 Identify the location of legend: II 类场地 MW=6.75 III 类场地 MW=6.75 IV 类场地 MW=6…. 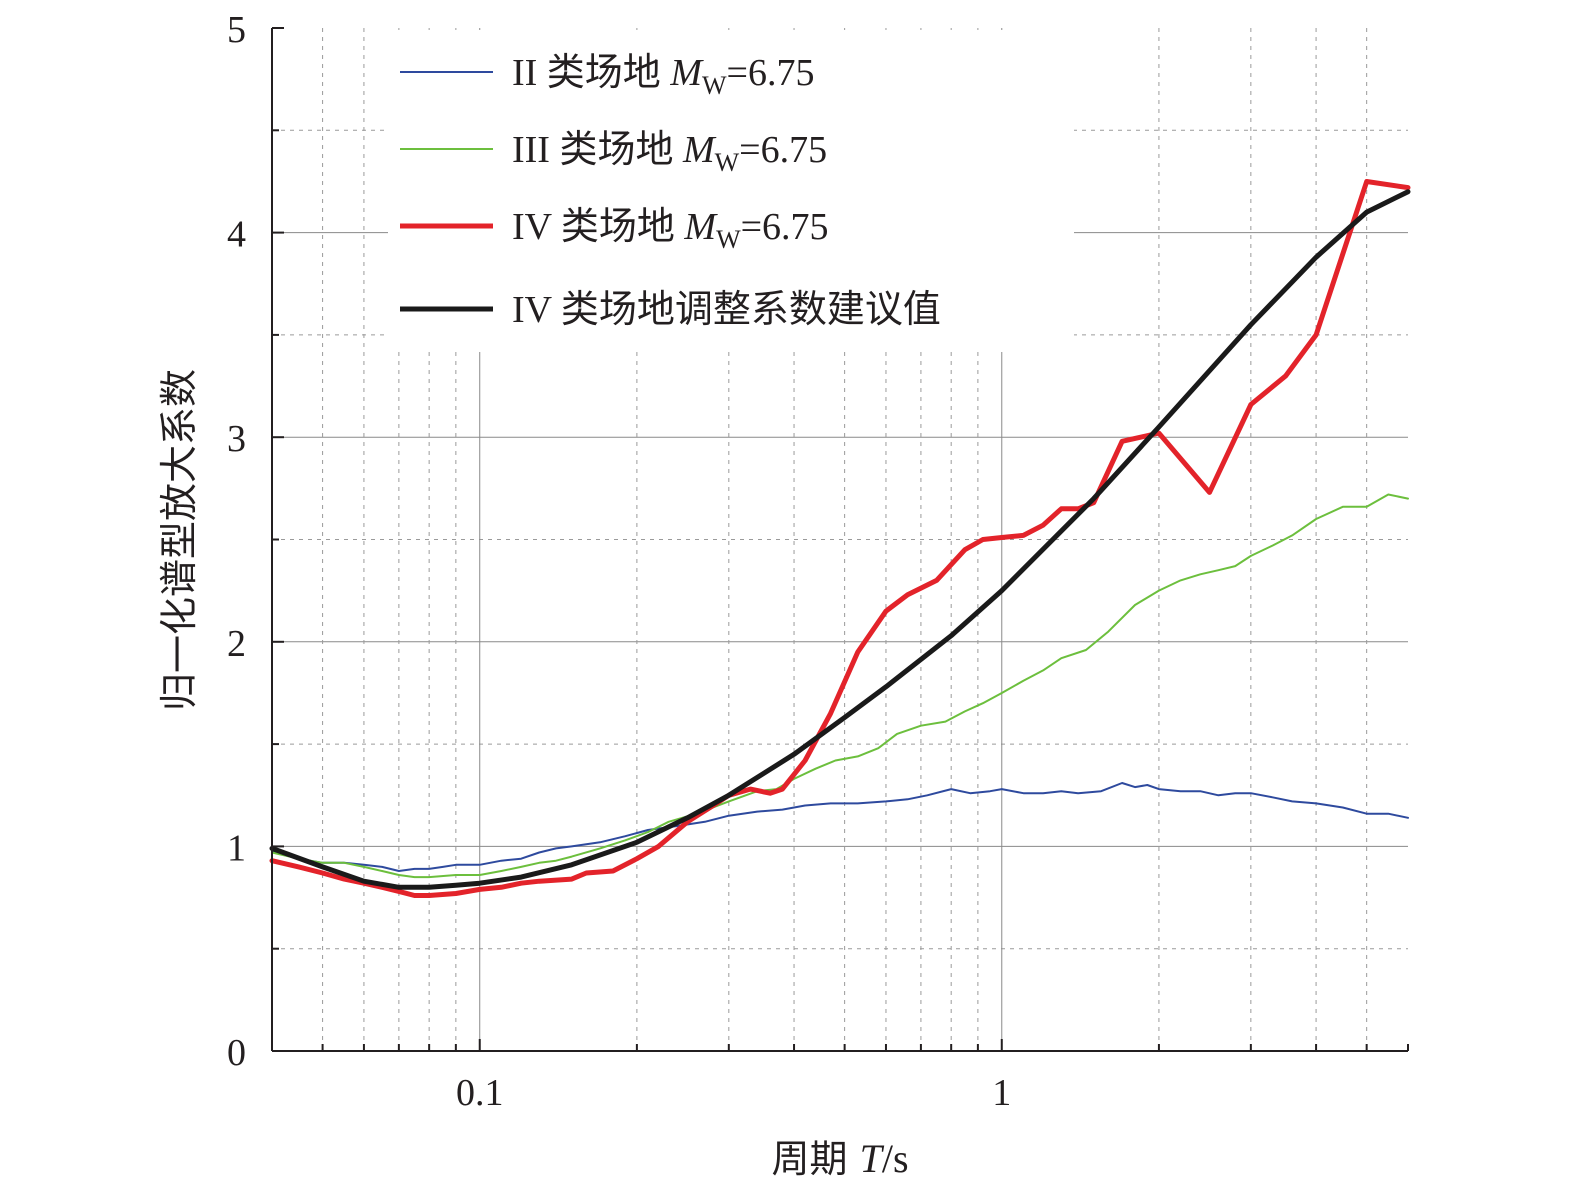
(731, 191).